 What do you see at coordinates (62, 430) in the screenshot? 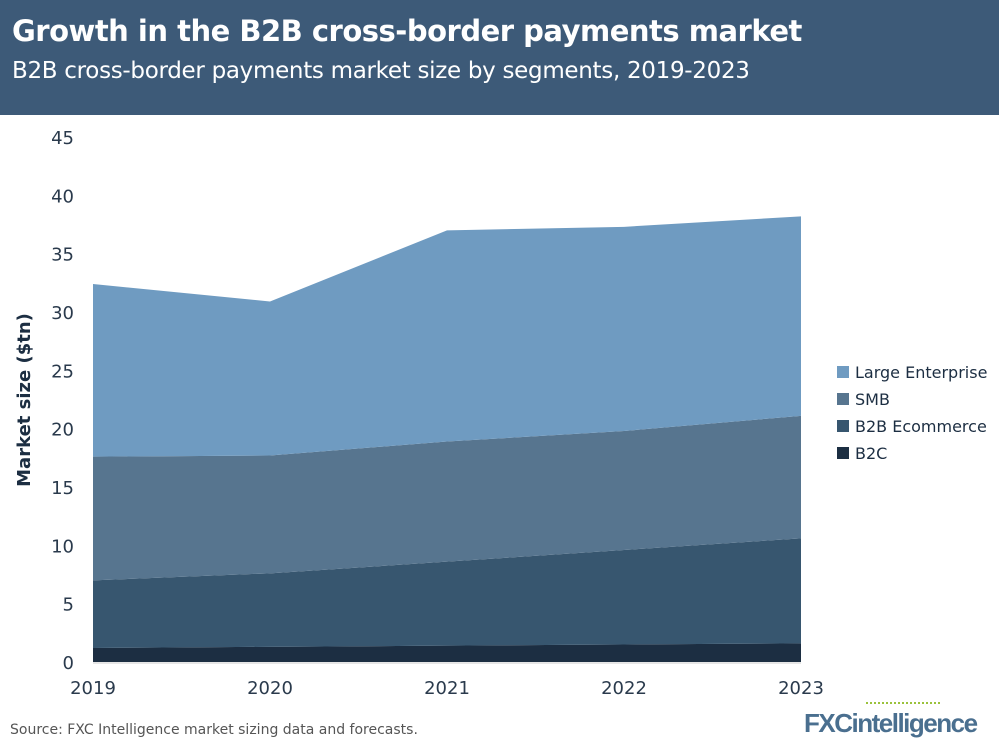
I see `y-tick-label: 20` at bounding box center [62, 430].